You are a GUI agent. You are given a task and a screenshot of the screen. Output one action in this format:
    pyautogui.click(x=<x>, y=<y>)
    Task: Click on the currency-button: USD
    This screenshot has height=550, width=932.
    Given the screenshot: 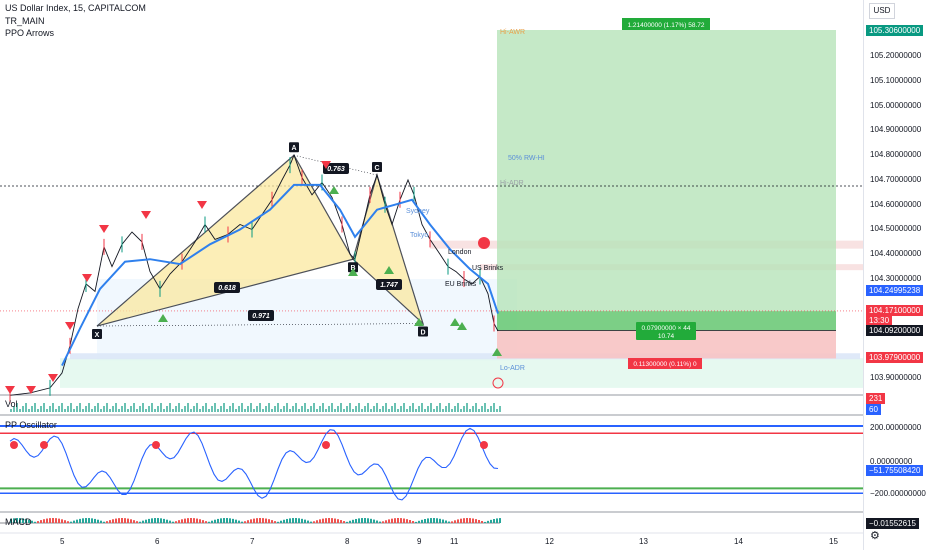 What is the action you would take?
    pyautogui.click(x=882, y=11)
    